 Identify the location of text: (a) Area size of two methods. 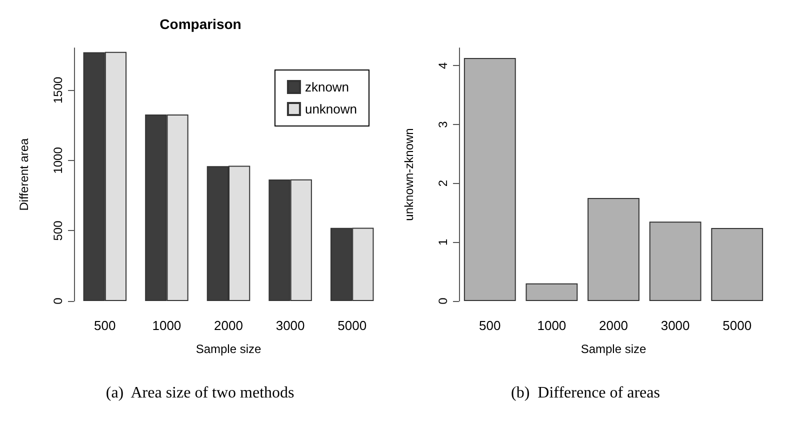
(200, 393).